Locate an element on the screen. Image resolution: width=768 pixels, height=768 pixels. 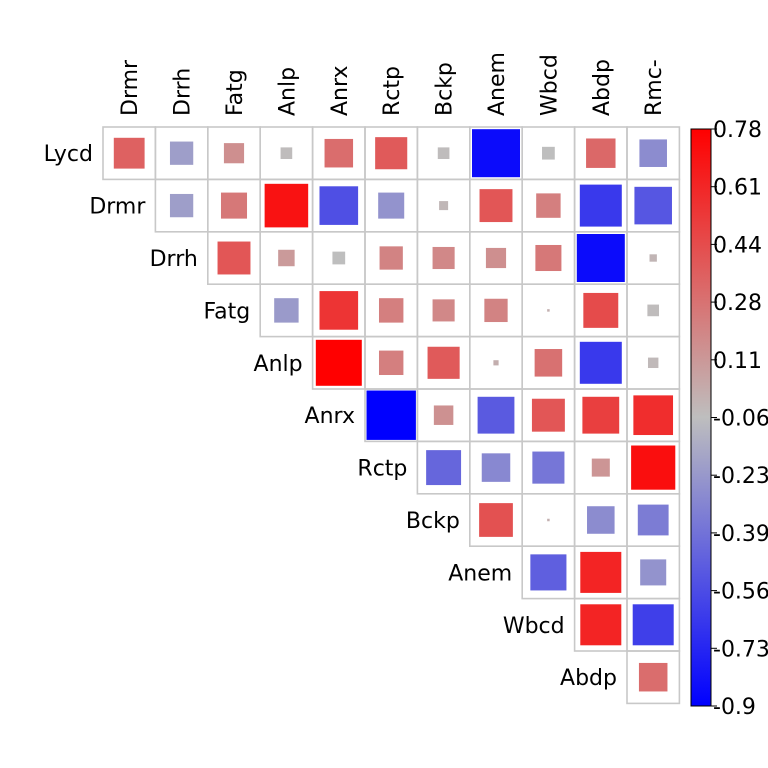
row-label: Bckp is located at coordinates (433, 521).